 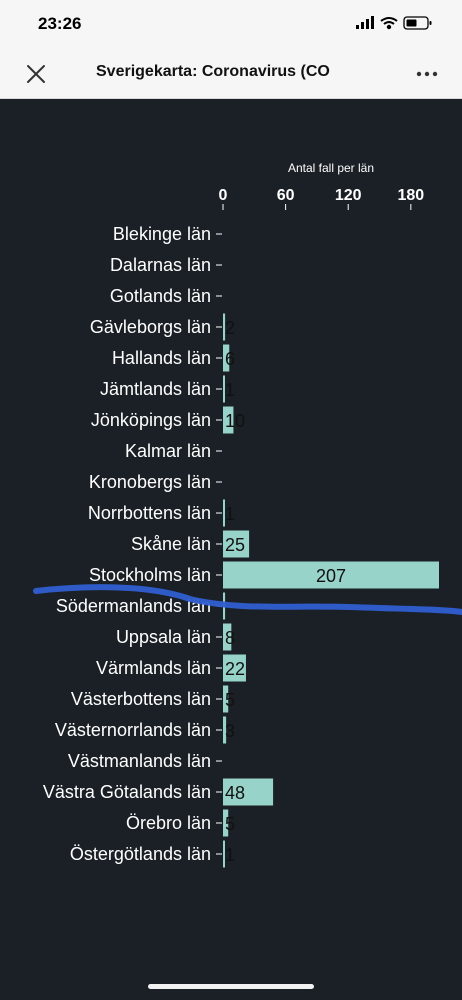 What do you see at coordinates (160, 296) in the screenshot?
I see `category-label: Gotlands län` at bounding box center [160, 296].